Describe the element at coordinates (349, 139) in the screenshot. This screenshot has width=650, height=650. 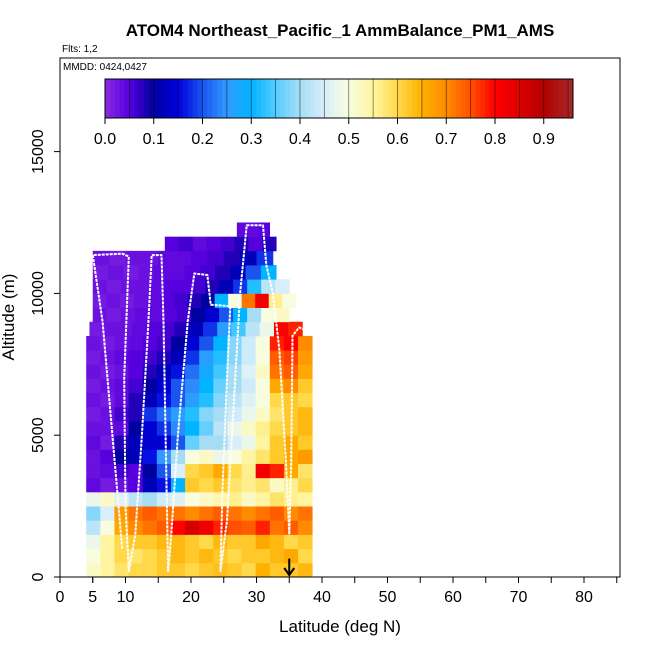
I see `colorbar-tick-label: 0.5` at that location.